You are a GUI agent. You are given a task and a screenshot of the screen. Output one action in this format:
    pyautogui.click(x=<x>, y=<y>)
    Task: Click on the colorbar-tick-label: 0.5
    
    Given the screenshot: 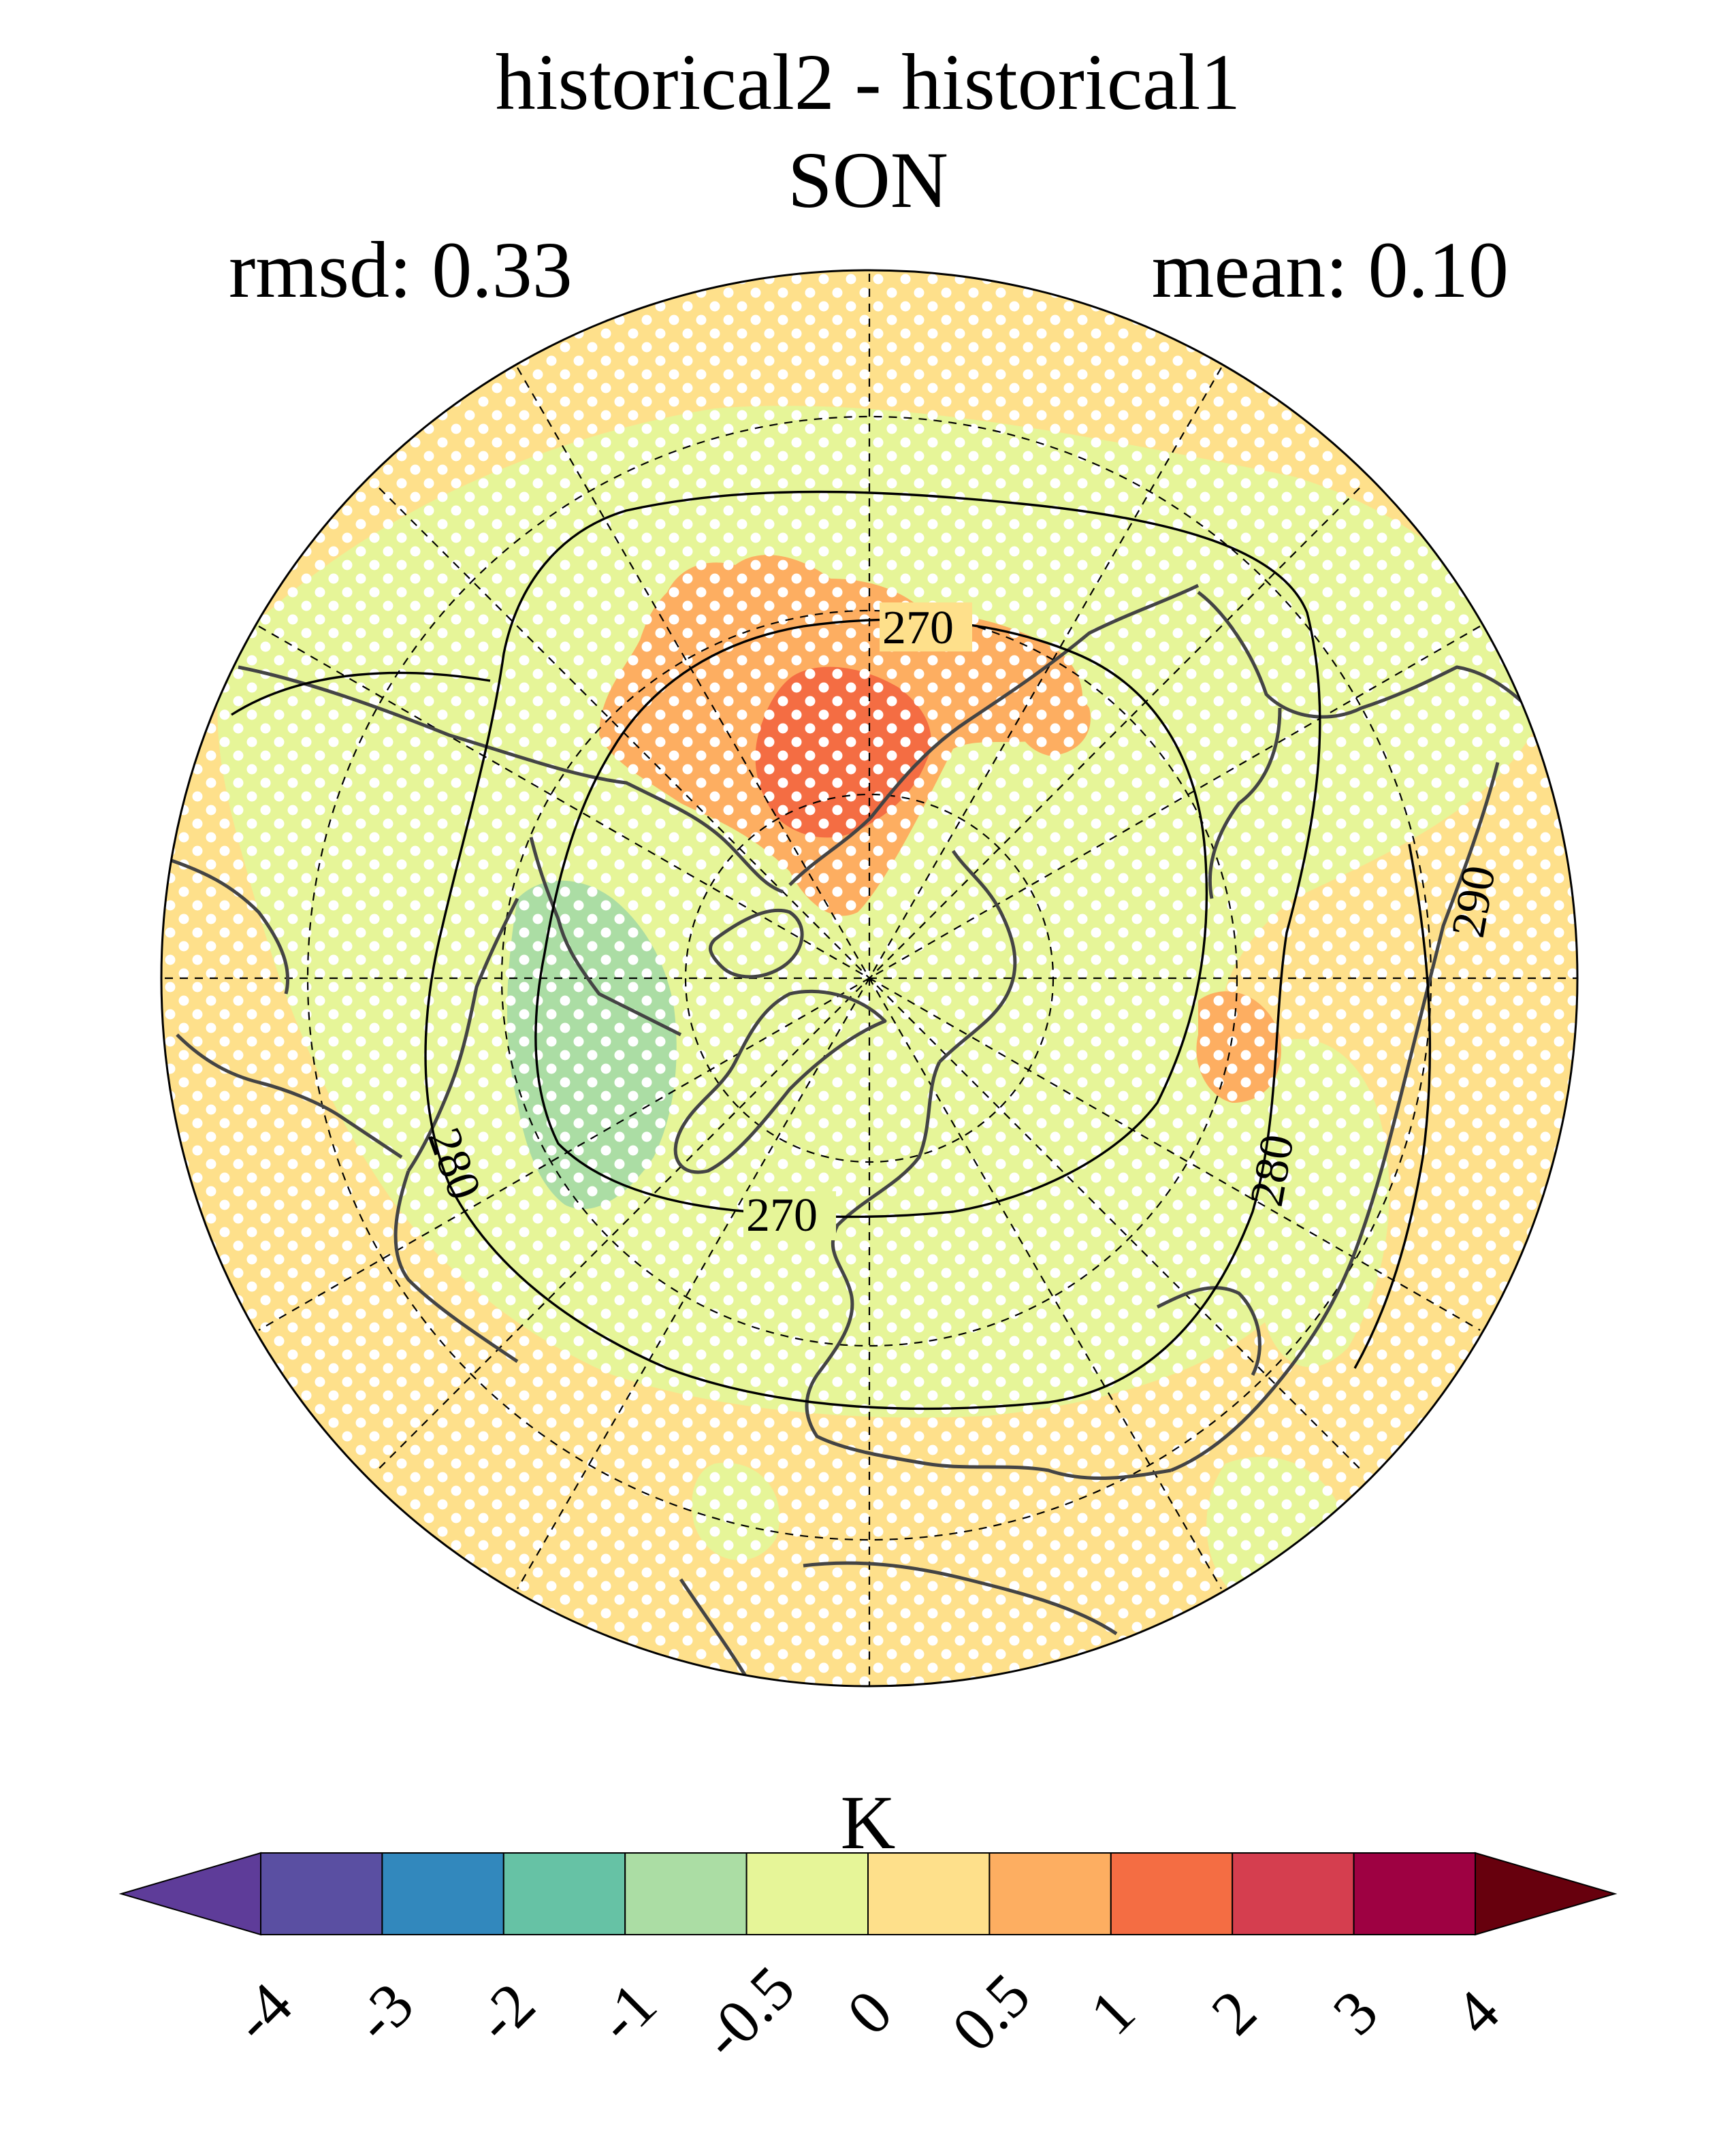 What is the action you would take?
    pyautogui.click(x=991, y=2012)
    